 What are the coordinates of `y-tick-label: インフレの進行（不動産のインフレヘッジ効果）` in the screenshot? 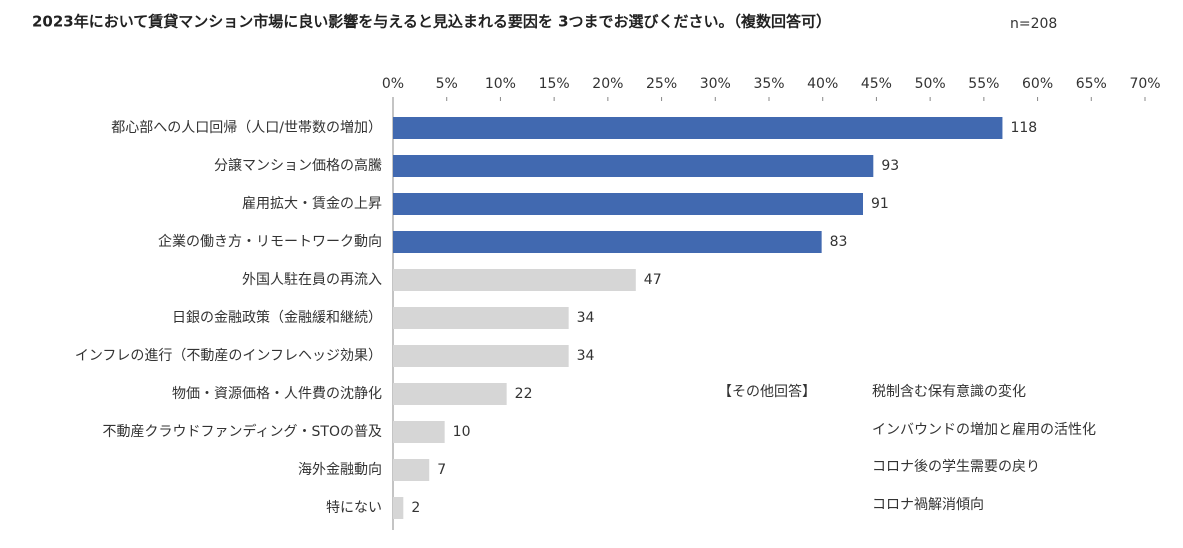 It's located at (228, 356).